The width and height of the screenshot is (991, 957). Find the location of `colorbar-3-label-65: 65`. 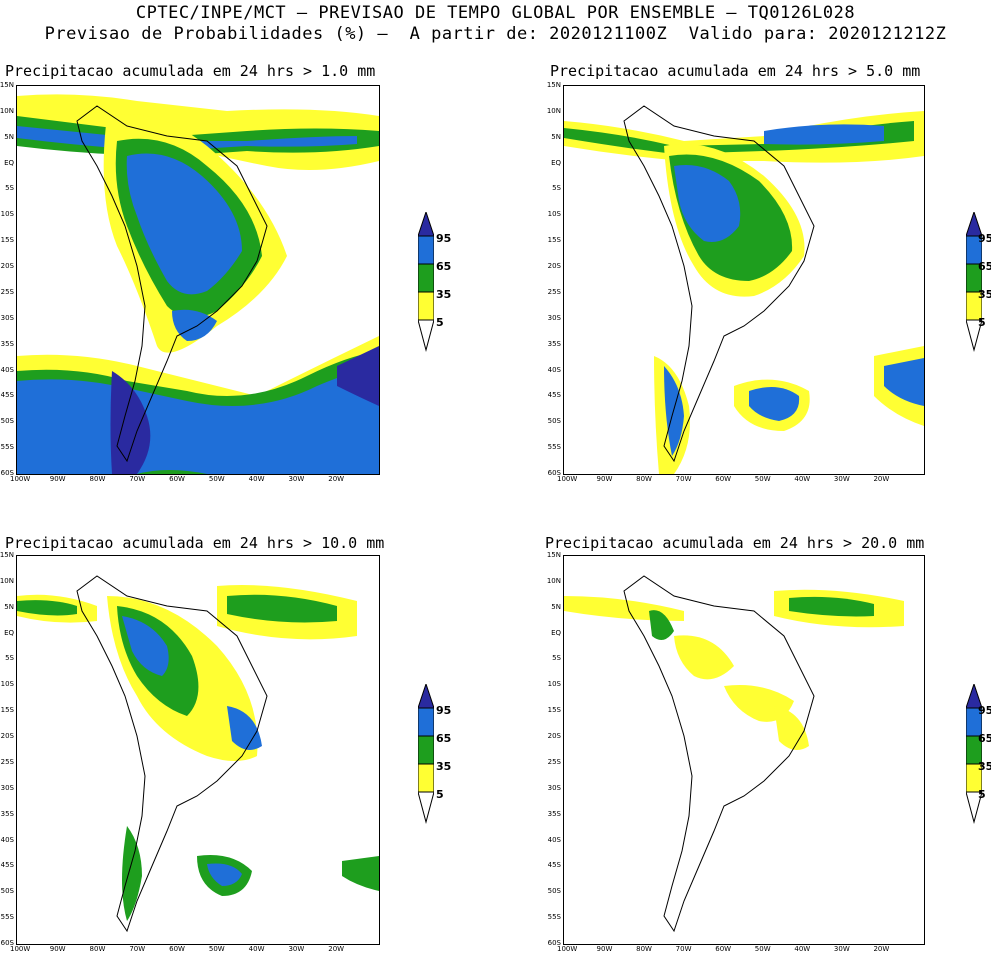

colorbar-3-label-65: 65 is located at coordinates (444, 738).